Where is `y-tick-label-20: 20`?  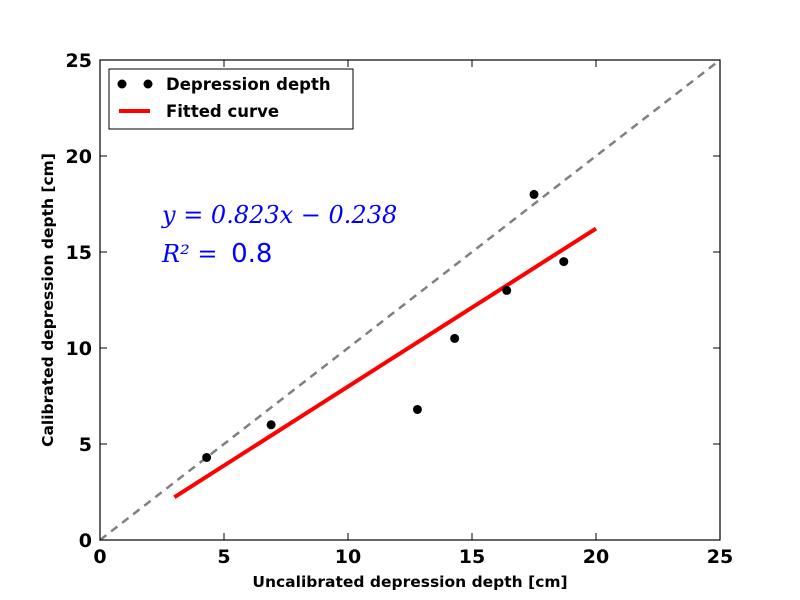 y-tick-label-20: 20 is located at coordinates (79, 157).